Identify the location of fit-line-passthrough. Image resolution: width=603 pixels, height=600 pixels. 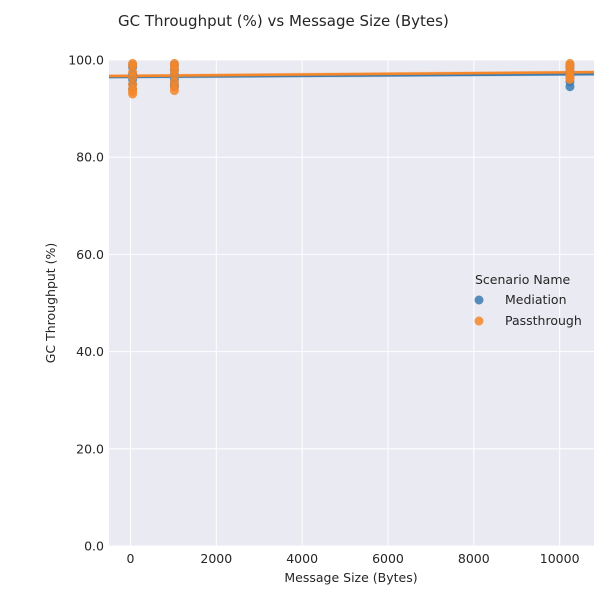
(351, 74).